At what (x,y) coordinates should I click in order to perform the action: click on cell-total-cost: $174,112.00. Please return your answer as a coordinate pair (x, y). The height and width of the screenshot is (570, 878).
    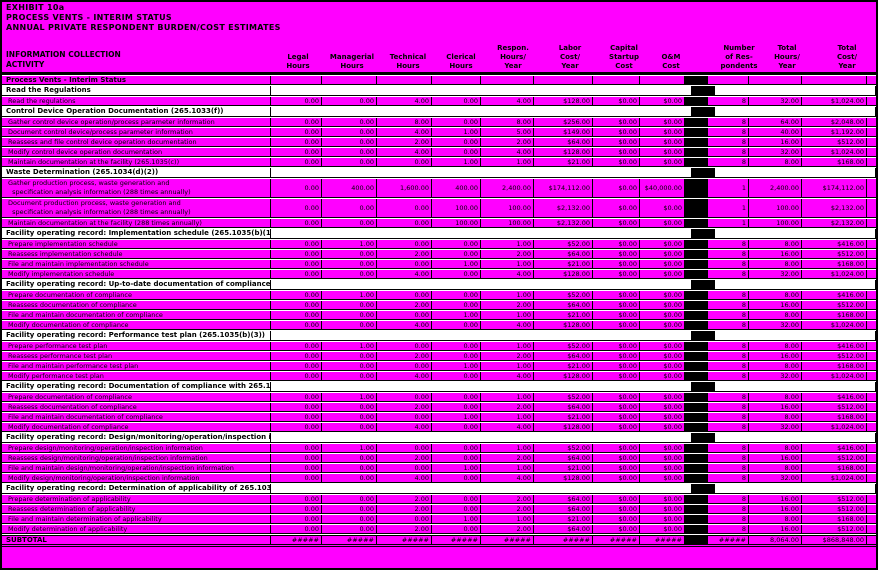
    Looking at the image, I should click on (834, 188).